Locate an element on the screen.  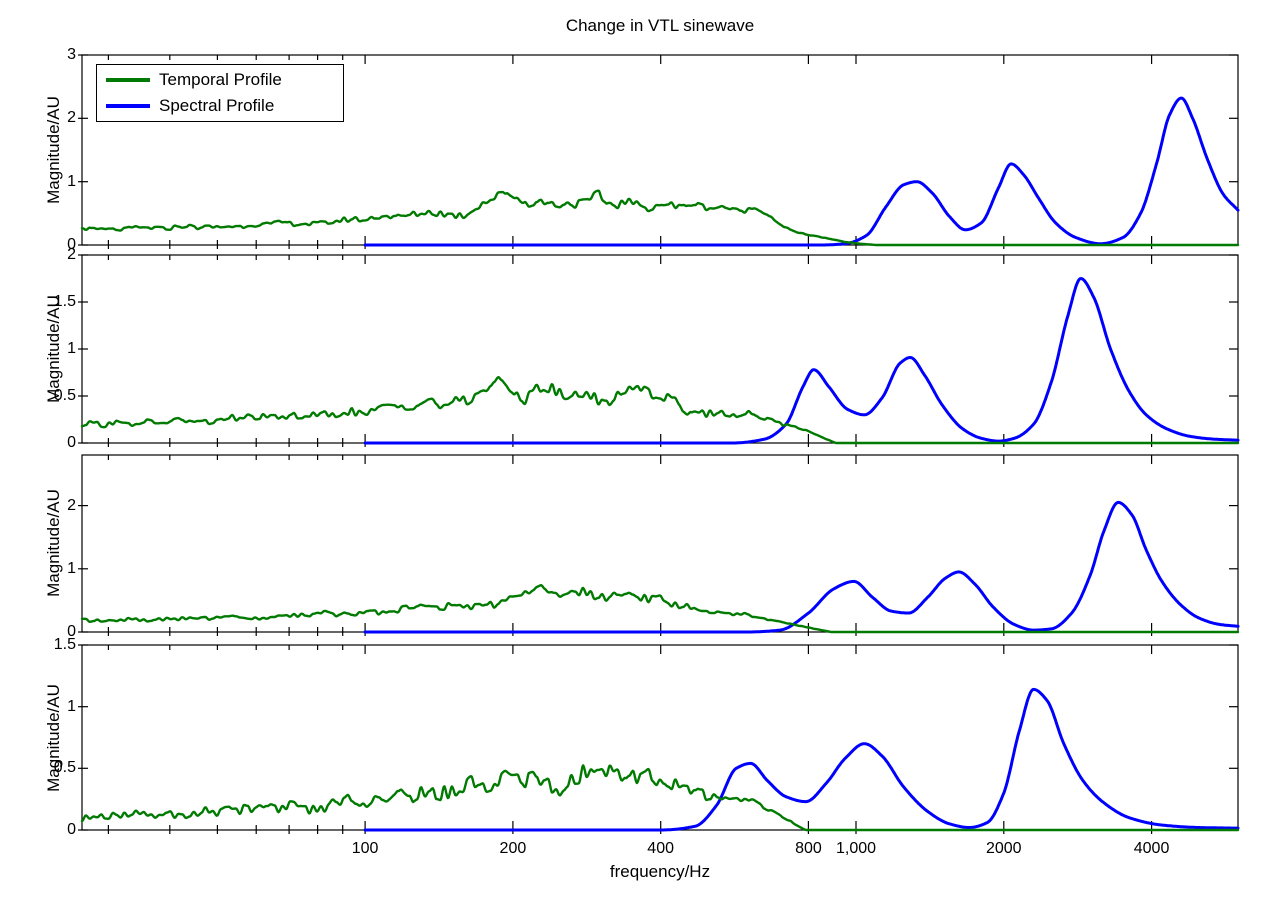
legend-label: Spectral Profile is located at coordinates (217, 105).